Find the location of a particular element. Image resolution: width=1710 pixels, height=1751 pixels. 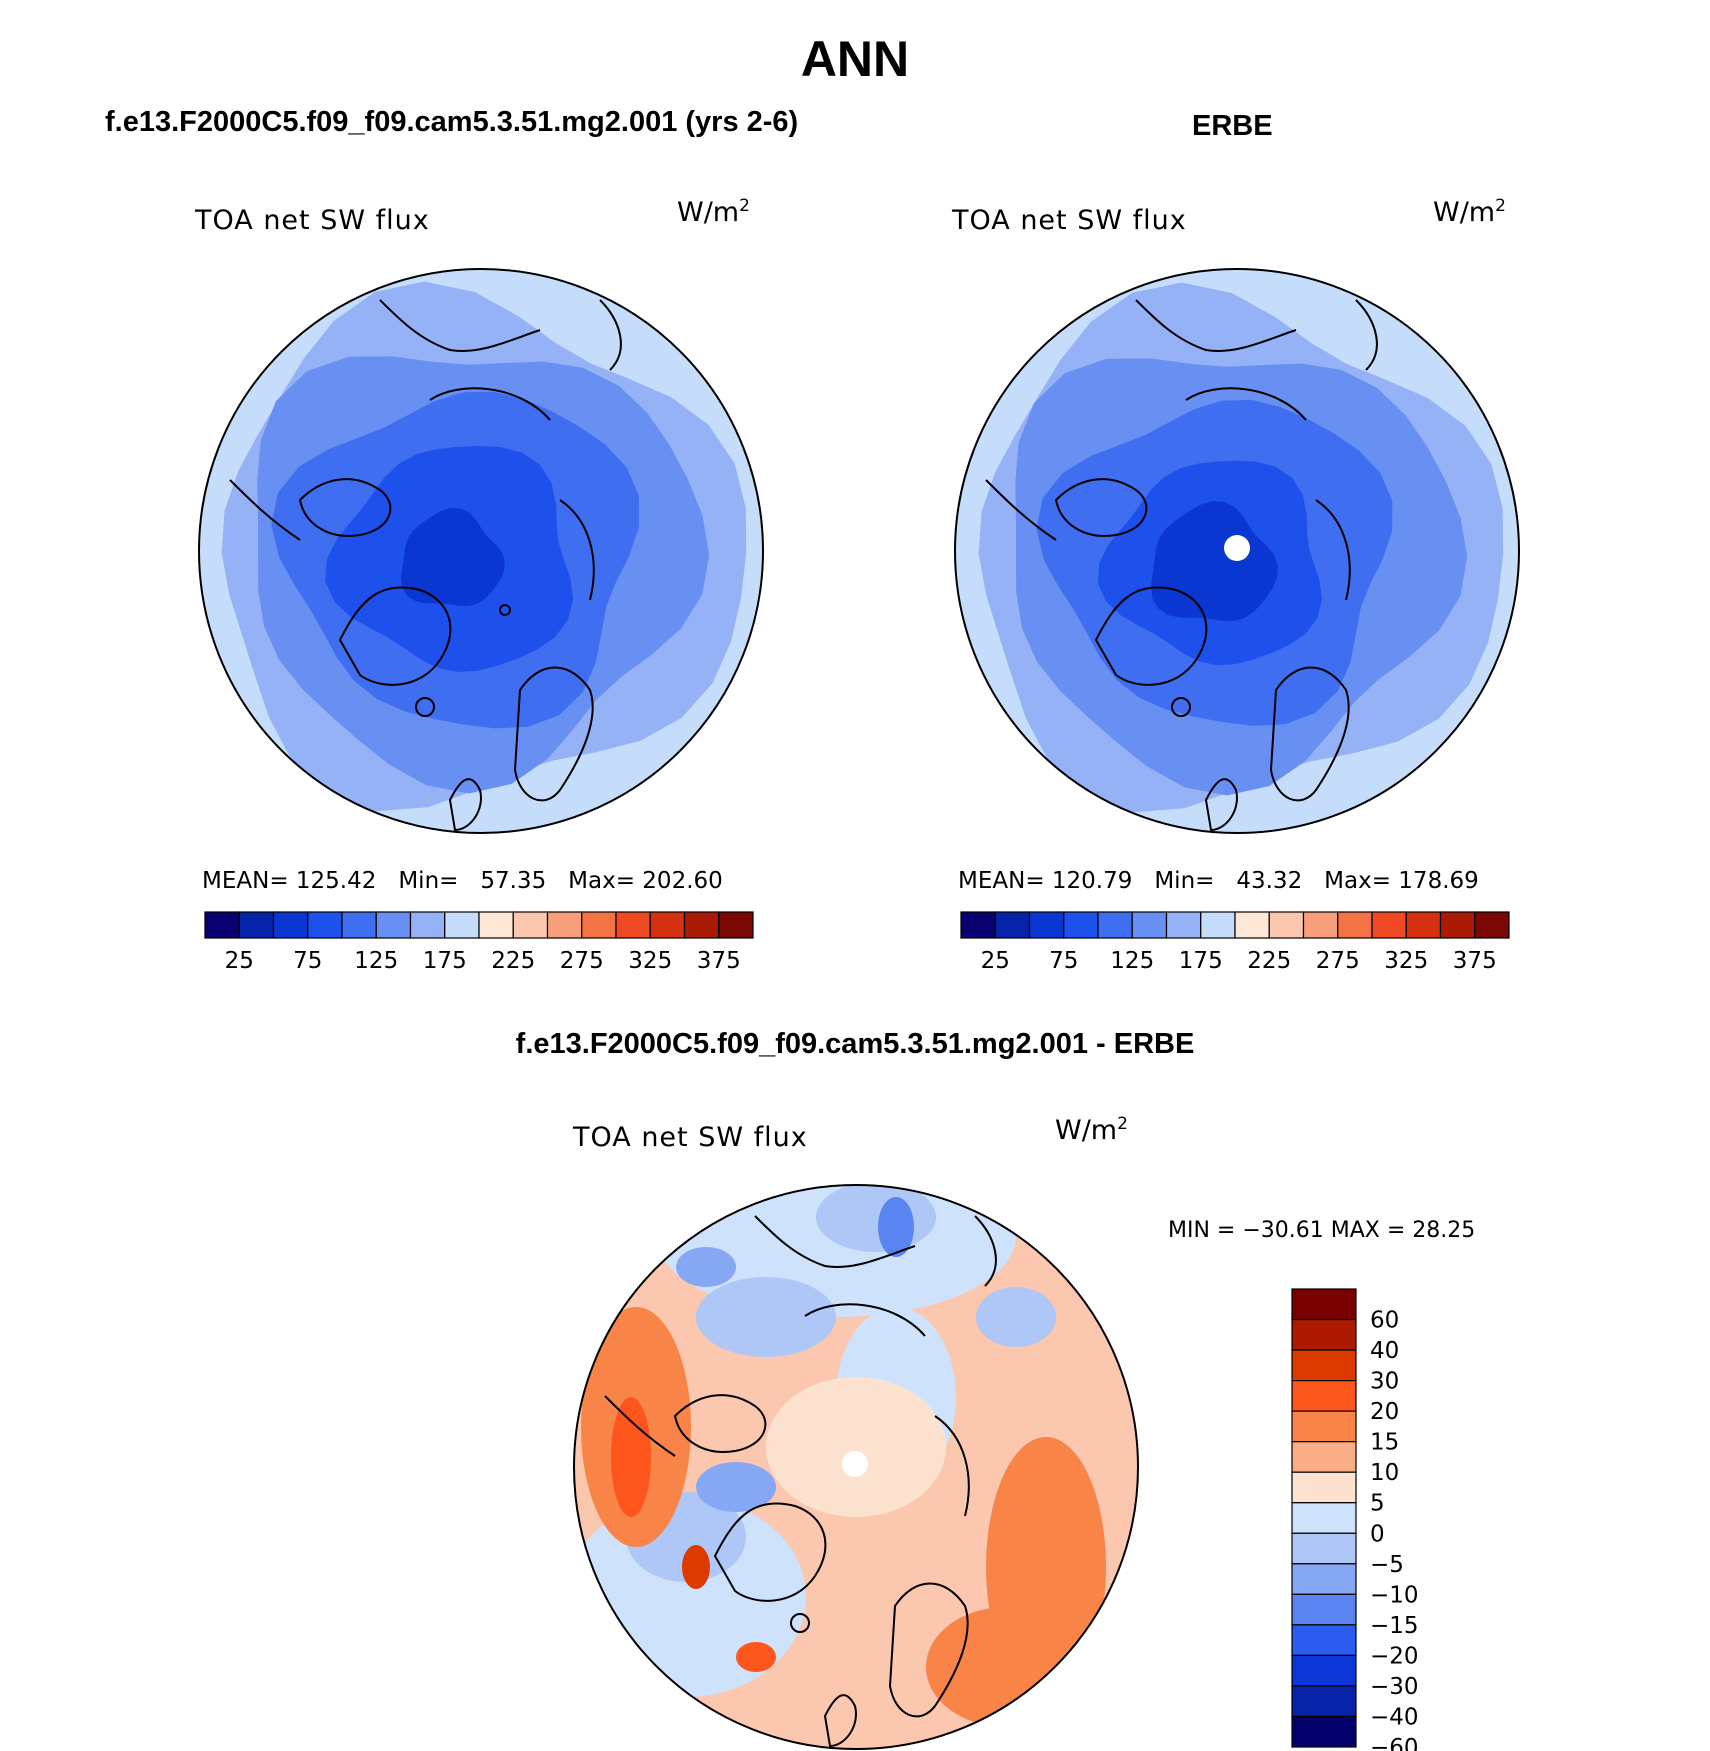

flux-field-model is located at coordinates (481, 551).